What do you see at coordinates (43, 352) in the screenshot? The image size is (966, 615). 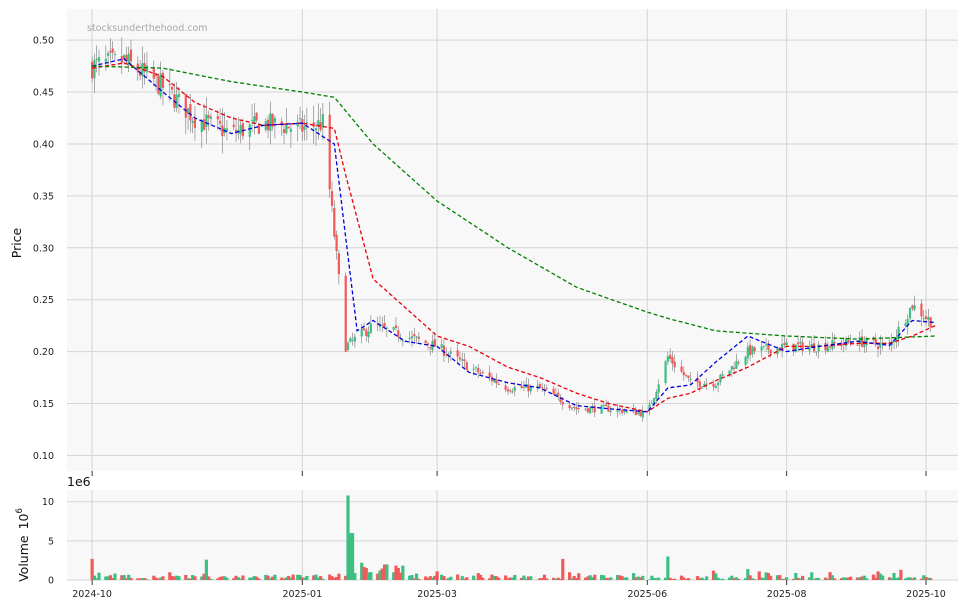 I see `price-tick-label: 0.20` at bounding box center [43, 352].